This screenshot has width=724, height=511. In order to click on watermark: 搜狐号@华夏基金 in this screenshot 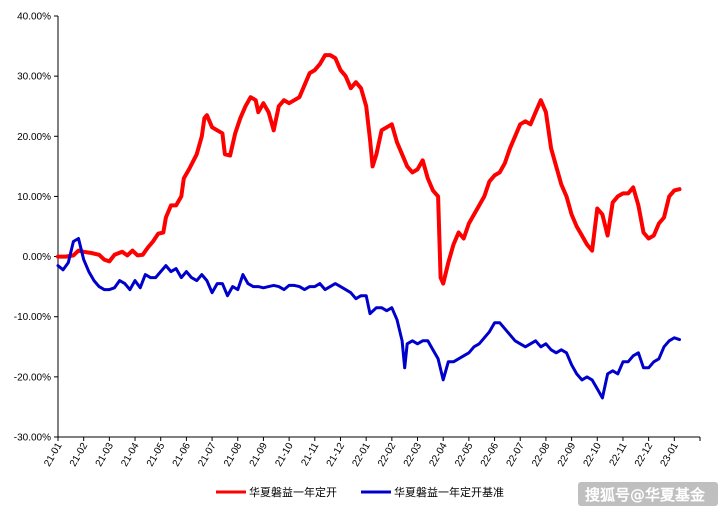, I will do `click(648, 494)`.